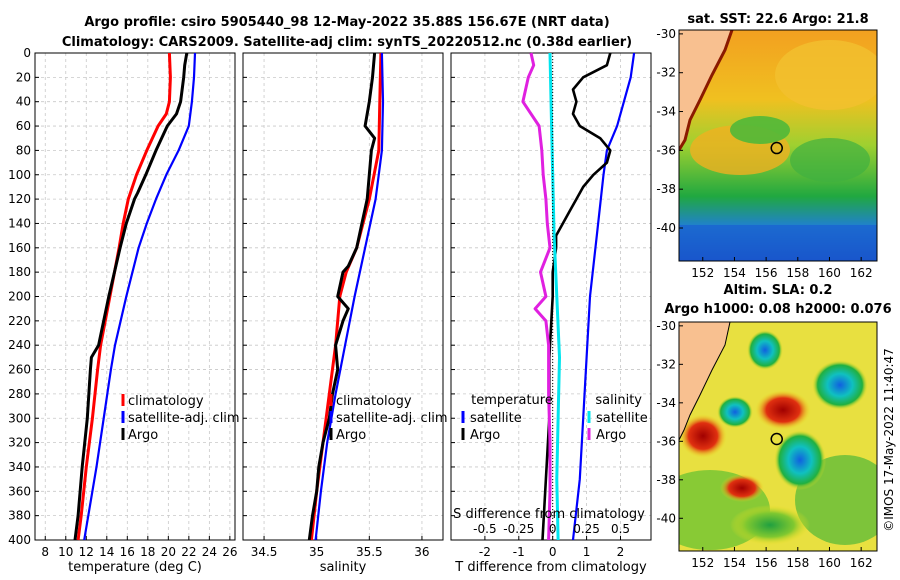  What do you see at coordinates (621, 552) in the screenshot?
I see `difference-xtick-label: 2` at bounding box center [621, 552].